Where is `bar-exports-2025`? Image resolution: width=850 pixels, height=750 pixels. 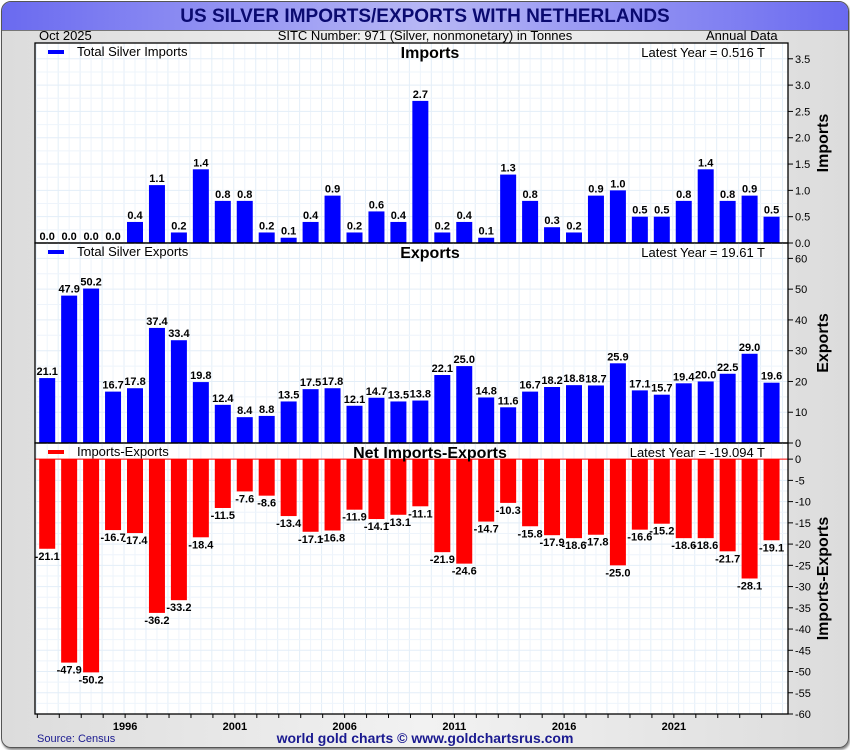
bar-exports-2025 is located at coordinates (771, 412).